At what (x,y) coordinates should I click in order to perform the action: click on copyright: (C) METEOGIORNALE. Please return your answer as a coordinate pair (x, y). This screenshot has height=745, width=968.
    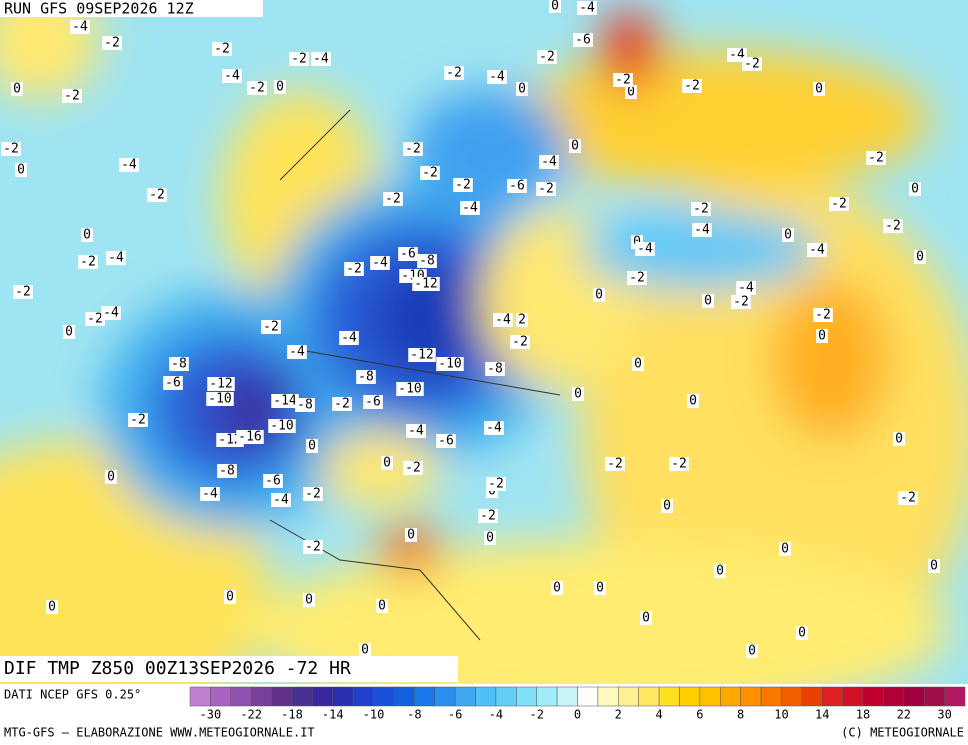
    Looking at the image, I should click on (902, 733).